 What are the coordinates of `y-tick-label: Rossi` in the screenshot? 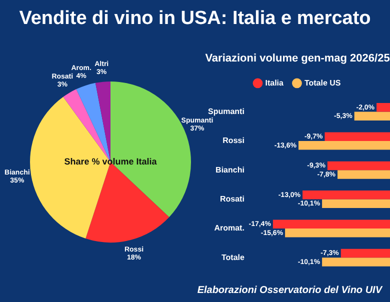 It's located at (233, 141).